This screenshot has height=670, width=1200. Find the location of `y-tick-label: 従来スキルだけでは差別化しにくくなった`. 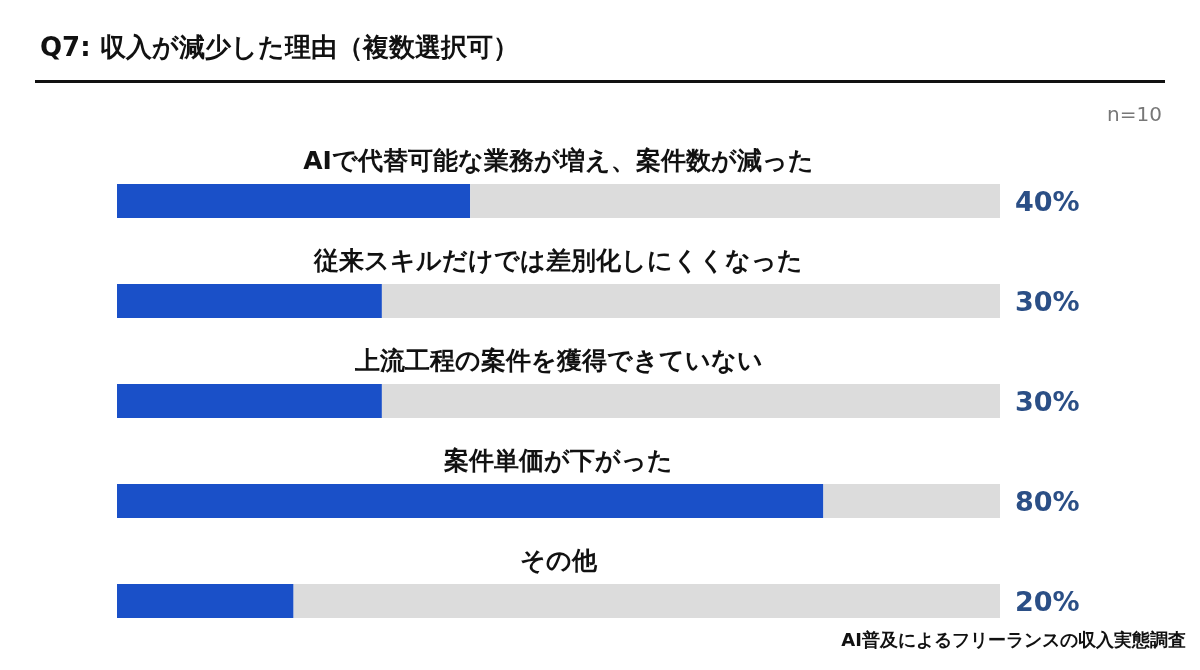

y-tick-label: 従来スキルだけでは差別化しにくくなった is located at coordinates (558, 260).